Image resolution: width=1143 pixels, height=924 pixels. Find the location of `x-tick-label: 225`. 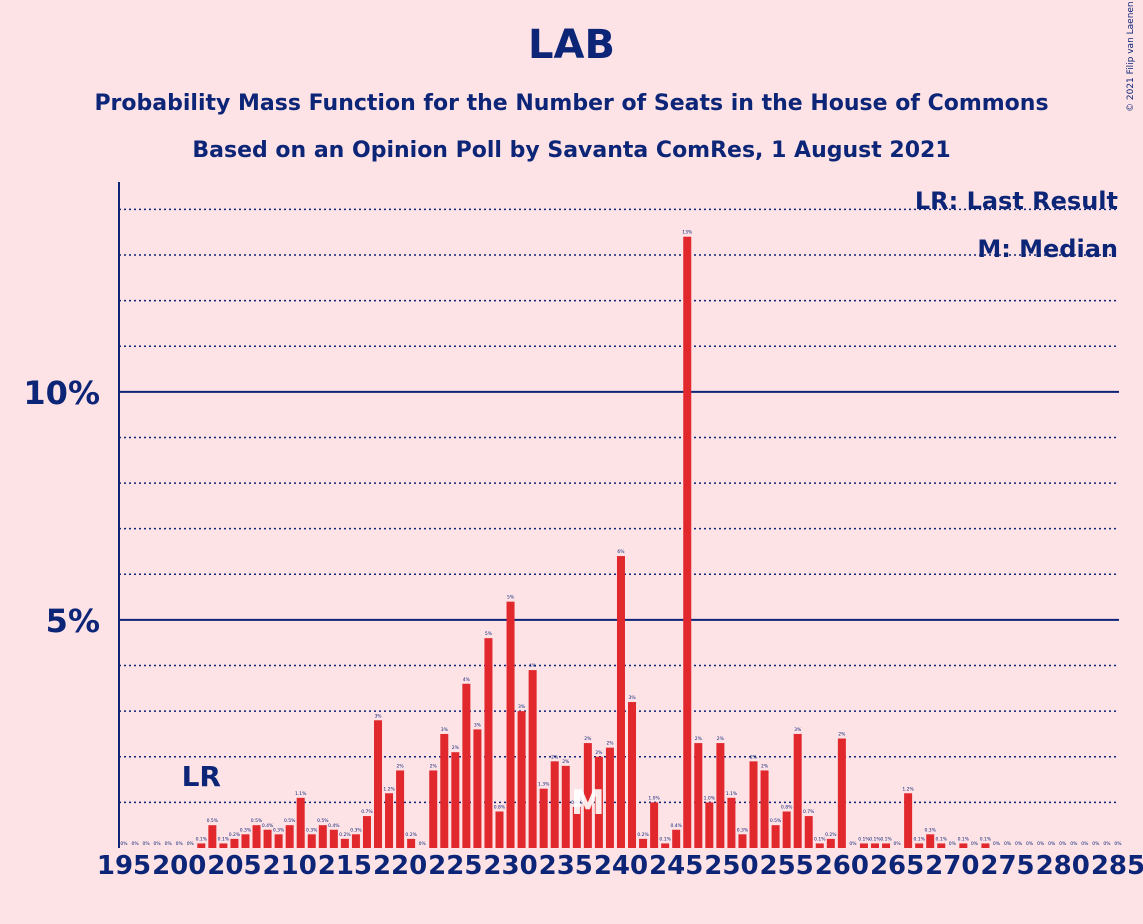

x-tick-label: 225 is located at coordinates (455, 866).